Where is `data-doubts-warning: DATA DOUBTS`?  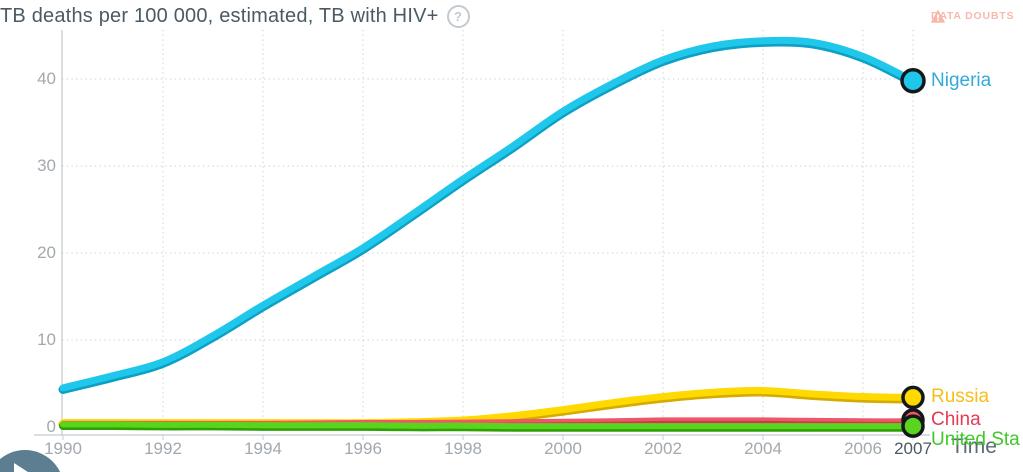
data-doubts-warning: DATA DOUBTS is located at coordinates (973, 16).